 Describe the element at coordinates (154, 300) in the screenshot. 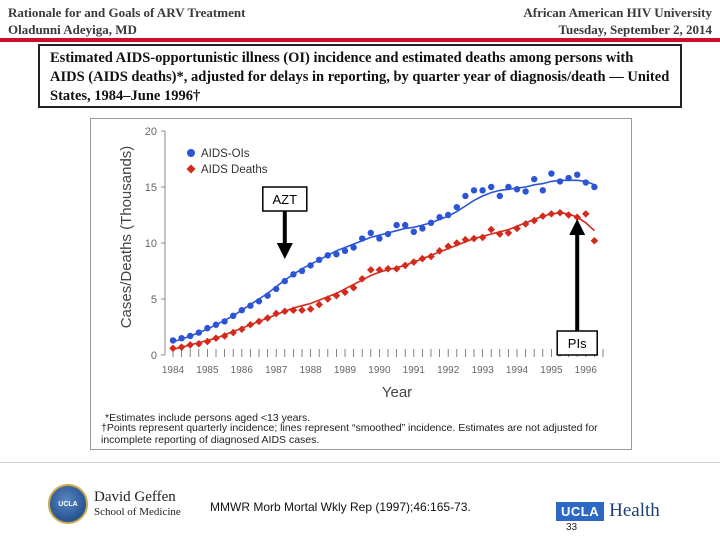

I see `y-tick-label: 5` at that location.